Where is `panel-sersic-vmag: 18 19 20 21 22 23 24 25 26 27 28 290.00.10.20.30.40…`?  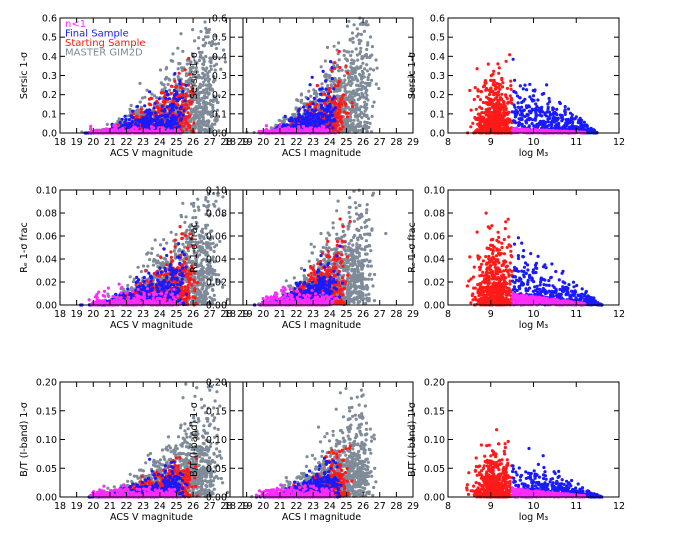
panel-sersic-vmag: 18 19 20 21 22 23 24 25 26 27 28 290.00.10.20.30.40… is located at coordinates (134, 87).